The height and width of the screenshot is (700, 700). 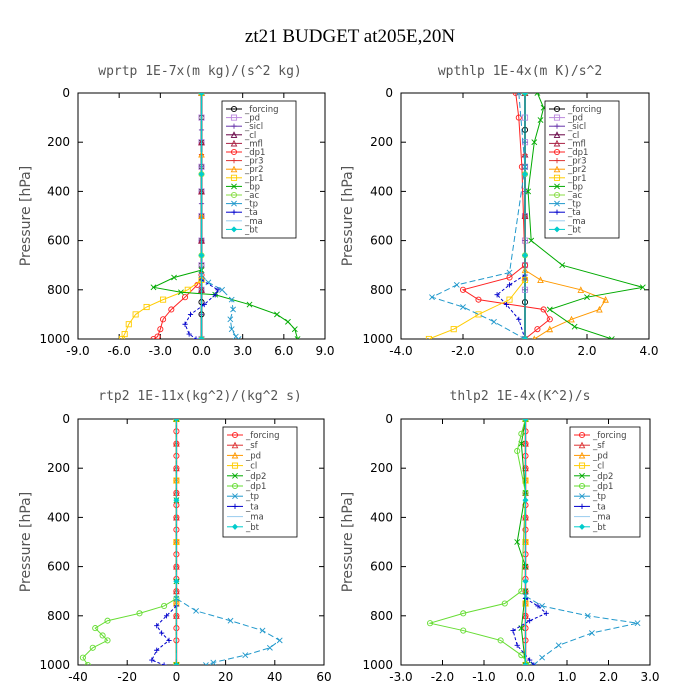 I want to click on series-dp1, so click(x=177, y=305).